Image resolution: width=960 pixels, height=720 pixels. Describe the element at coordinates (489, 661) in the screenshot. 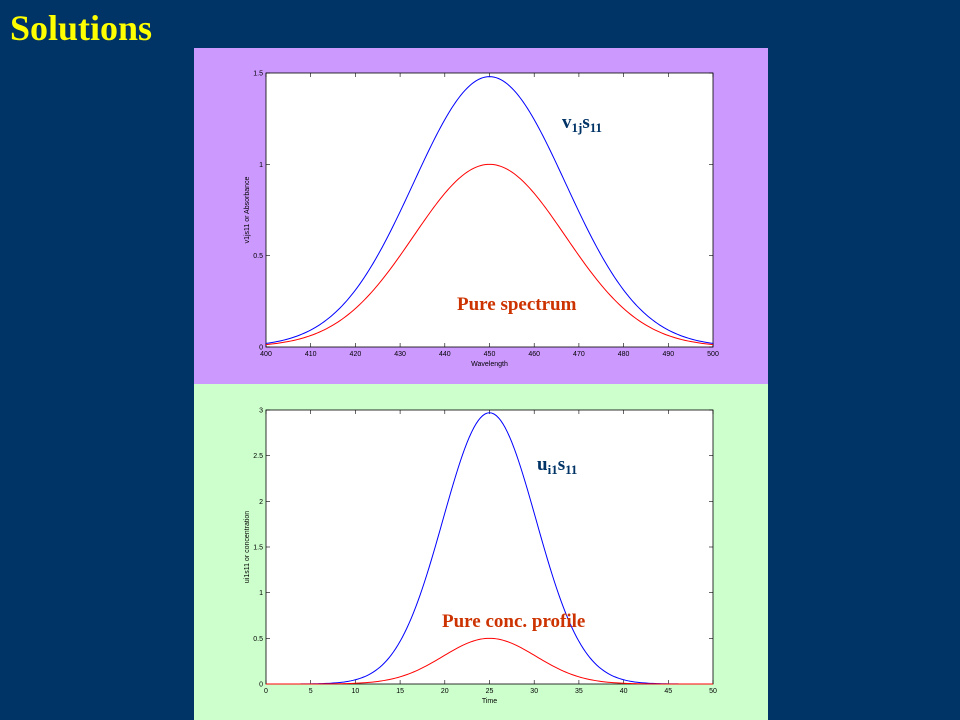

I see `concentration-series-red-line` at that location.